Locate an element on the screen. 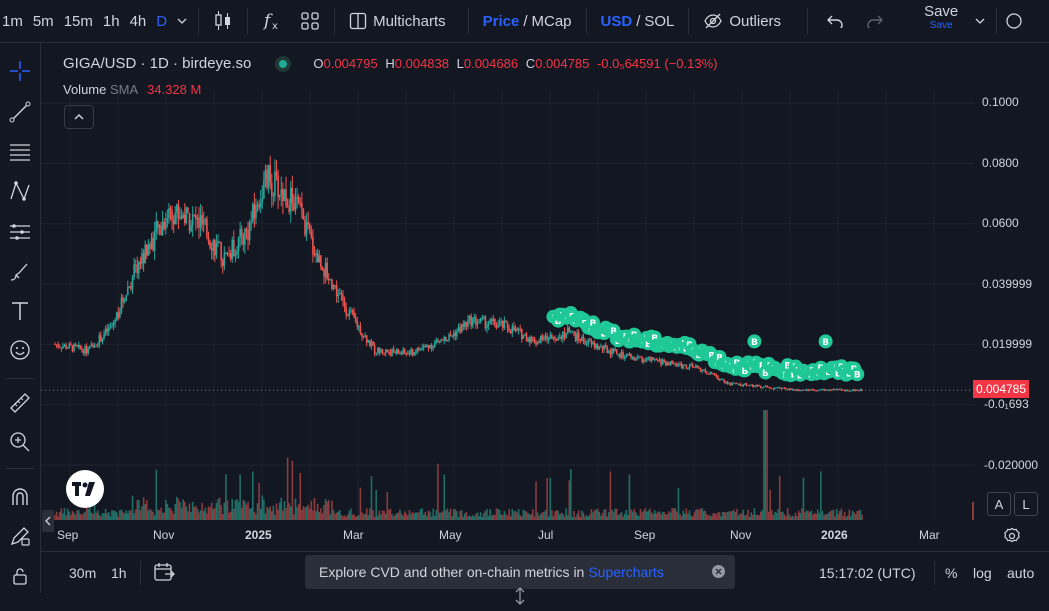  range-30m: 30m is located at coordinates (83, 573).